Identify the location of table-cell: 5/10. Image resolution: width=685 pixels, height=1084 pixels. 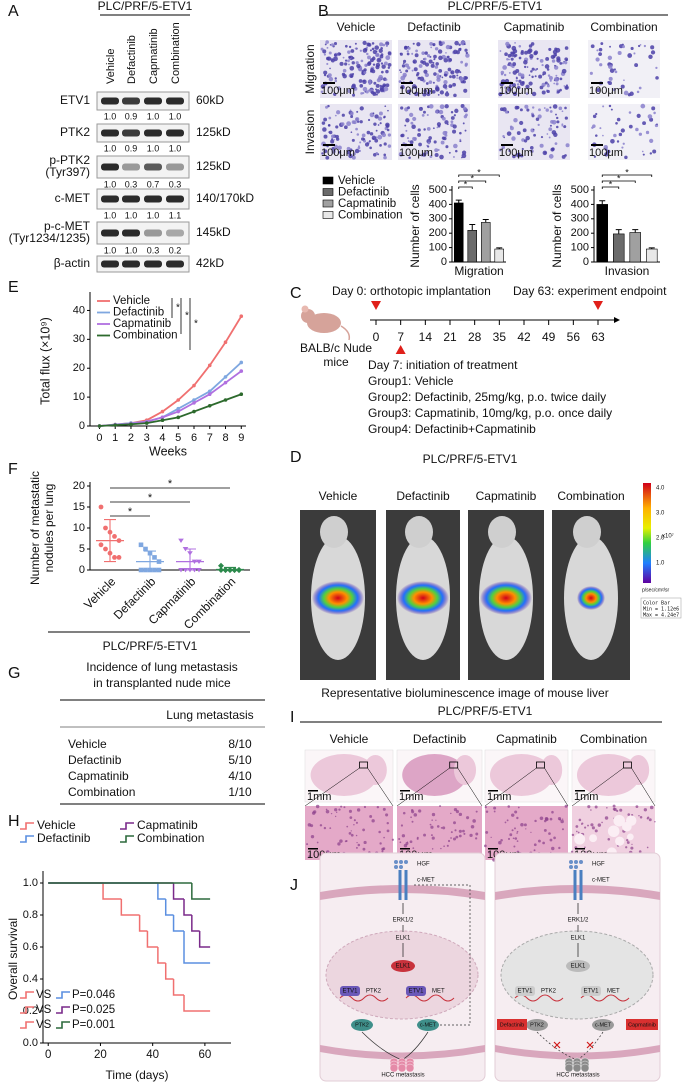
(240, 760).